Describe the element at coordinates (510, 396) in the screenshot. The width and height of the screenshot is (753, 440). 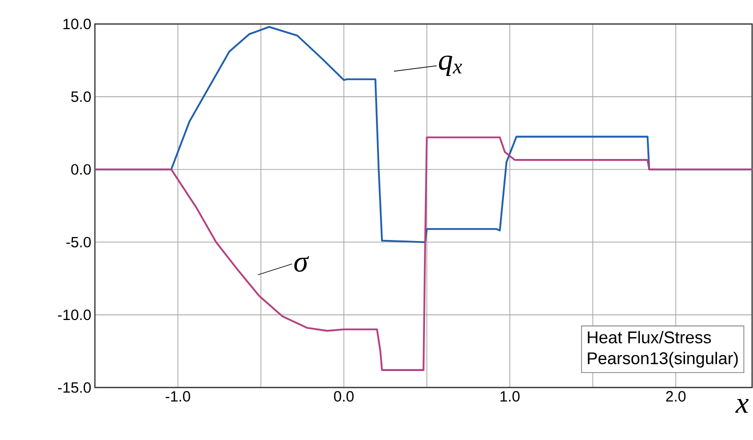
I see `x-tick-label: 1.0` at that location.